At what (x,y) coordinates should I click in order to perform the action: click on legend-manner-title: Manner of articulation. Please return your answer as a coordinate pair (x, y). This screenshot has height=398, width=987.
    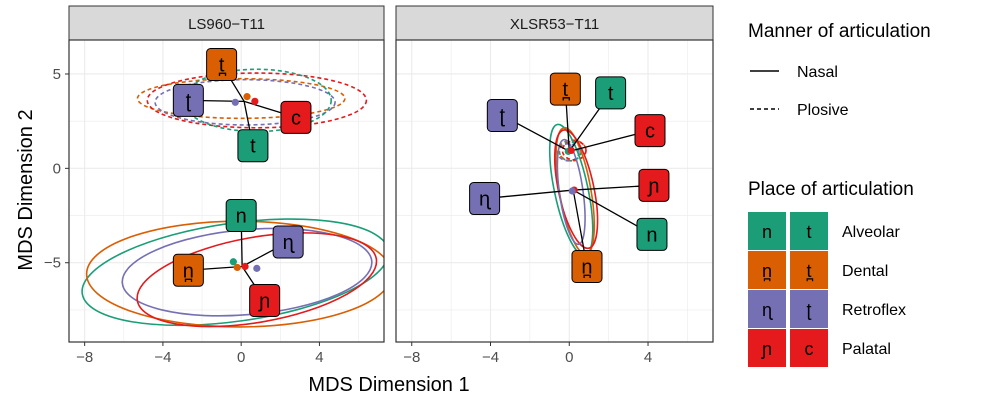
    Looking at the image, I should click on (839, 31).